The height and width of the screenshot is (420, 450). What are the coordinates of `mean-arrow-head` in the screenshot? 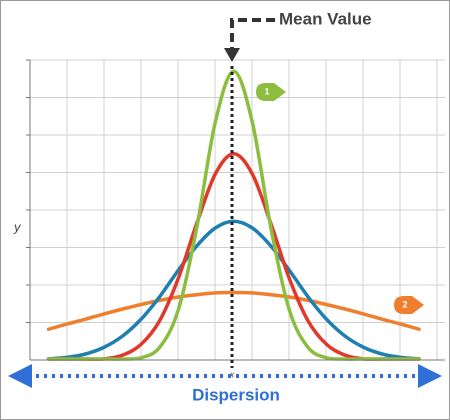 It's located at (232, 55).